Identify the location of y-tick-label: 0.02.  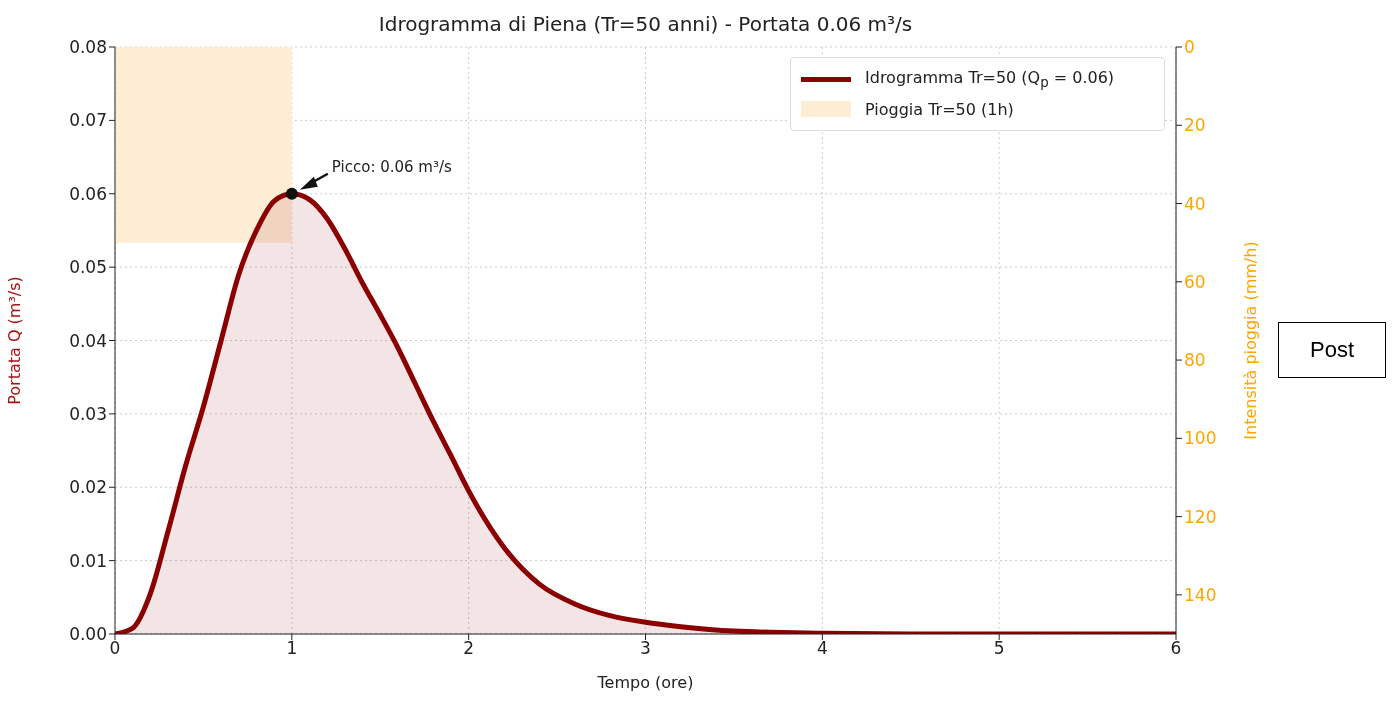
(88, 487).